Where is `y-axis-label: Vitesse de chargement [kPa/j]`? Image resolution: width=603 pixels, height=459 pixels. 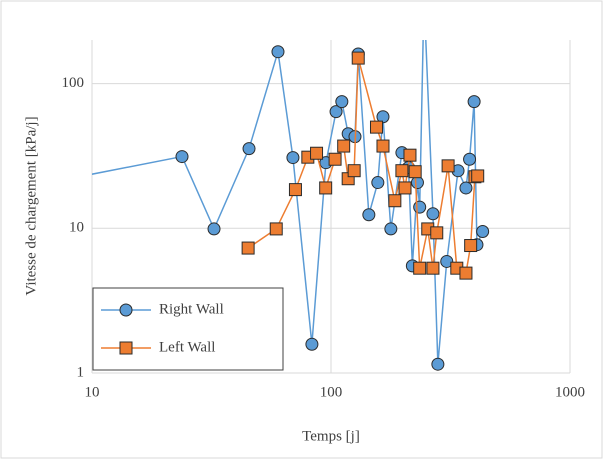
y-axis-label: Vitesse de chargement [kPa/j] is located at coordinates (31, 205).